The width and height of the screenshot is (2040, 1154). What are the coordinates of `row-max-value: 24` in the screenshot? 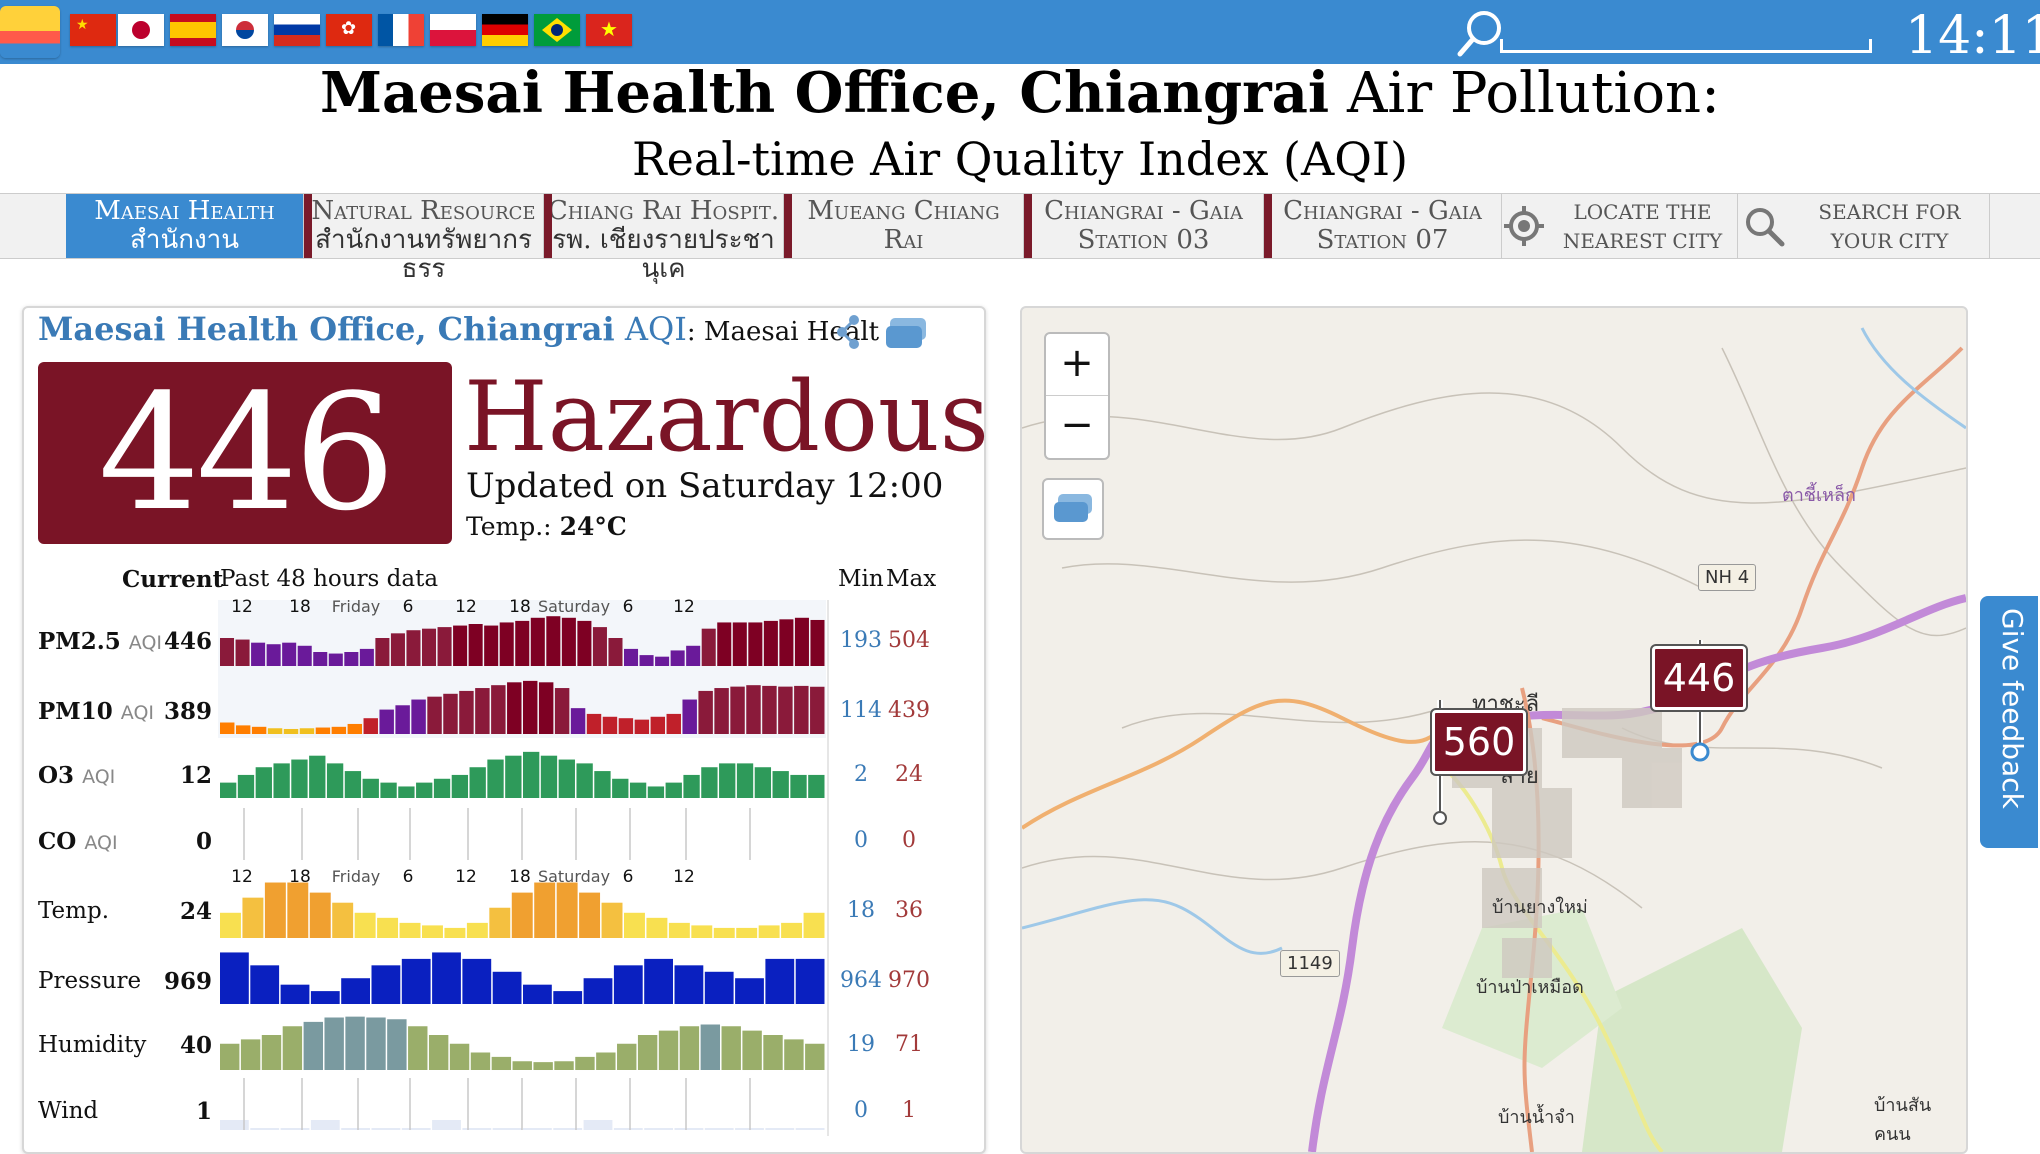 It's located at (909, 774).